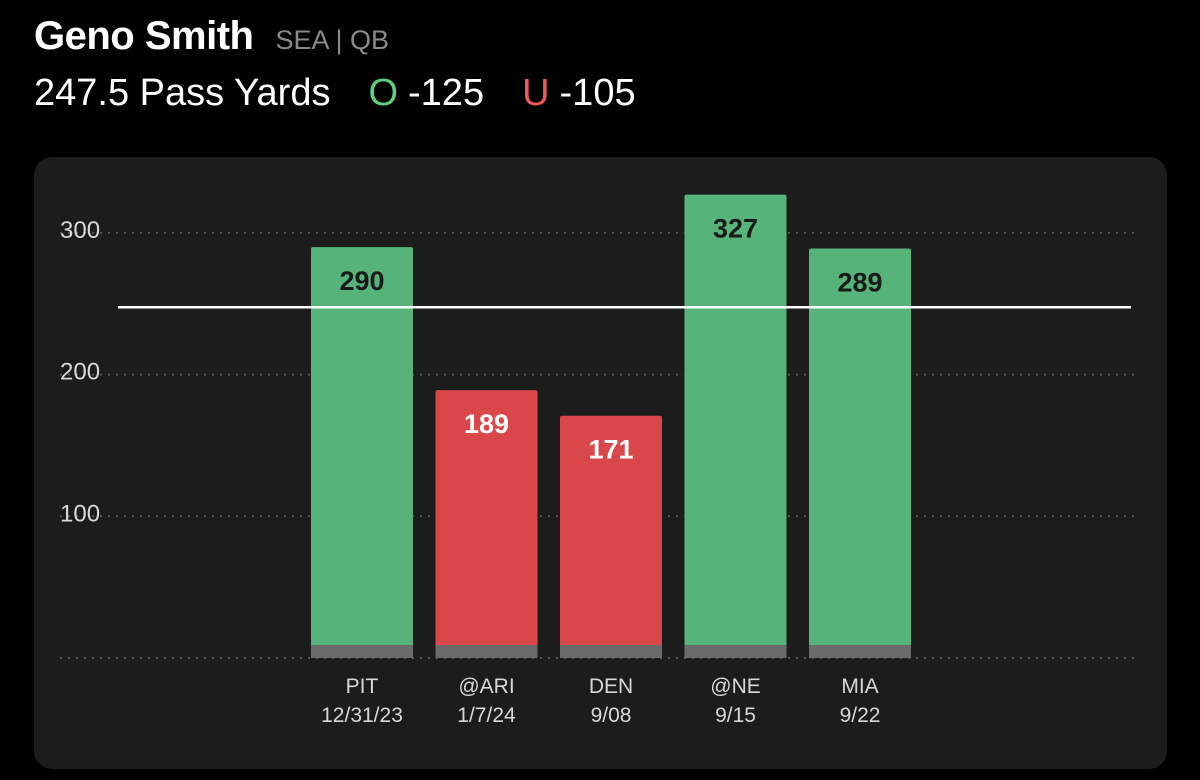 The height and width of the screenshot is (780, 1200). What do you see at coordinates (80, 513) in the screenshot?
I see `y-tick-label: 100` at bounding box center [80, 513].